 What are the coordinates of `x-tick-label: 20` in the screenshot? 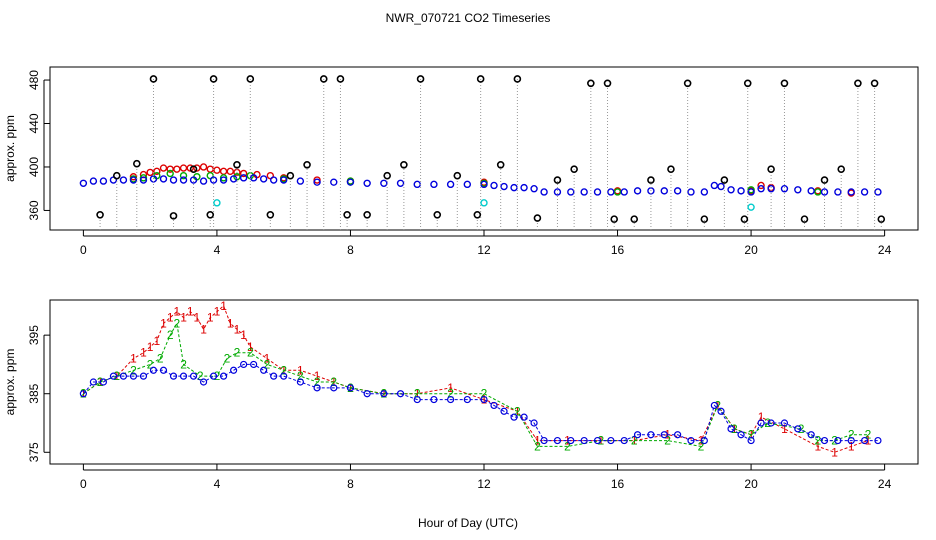 It's located at (751, 250).